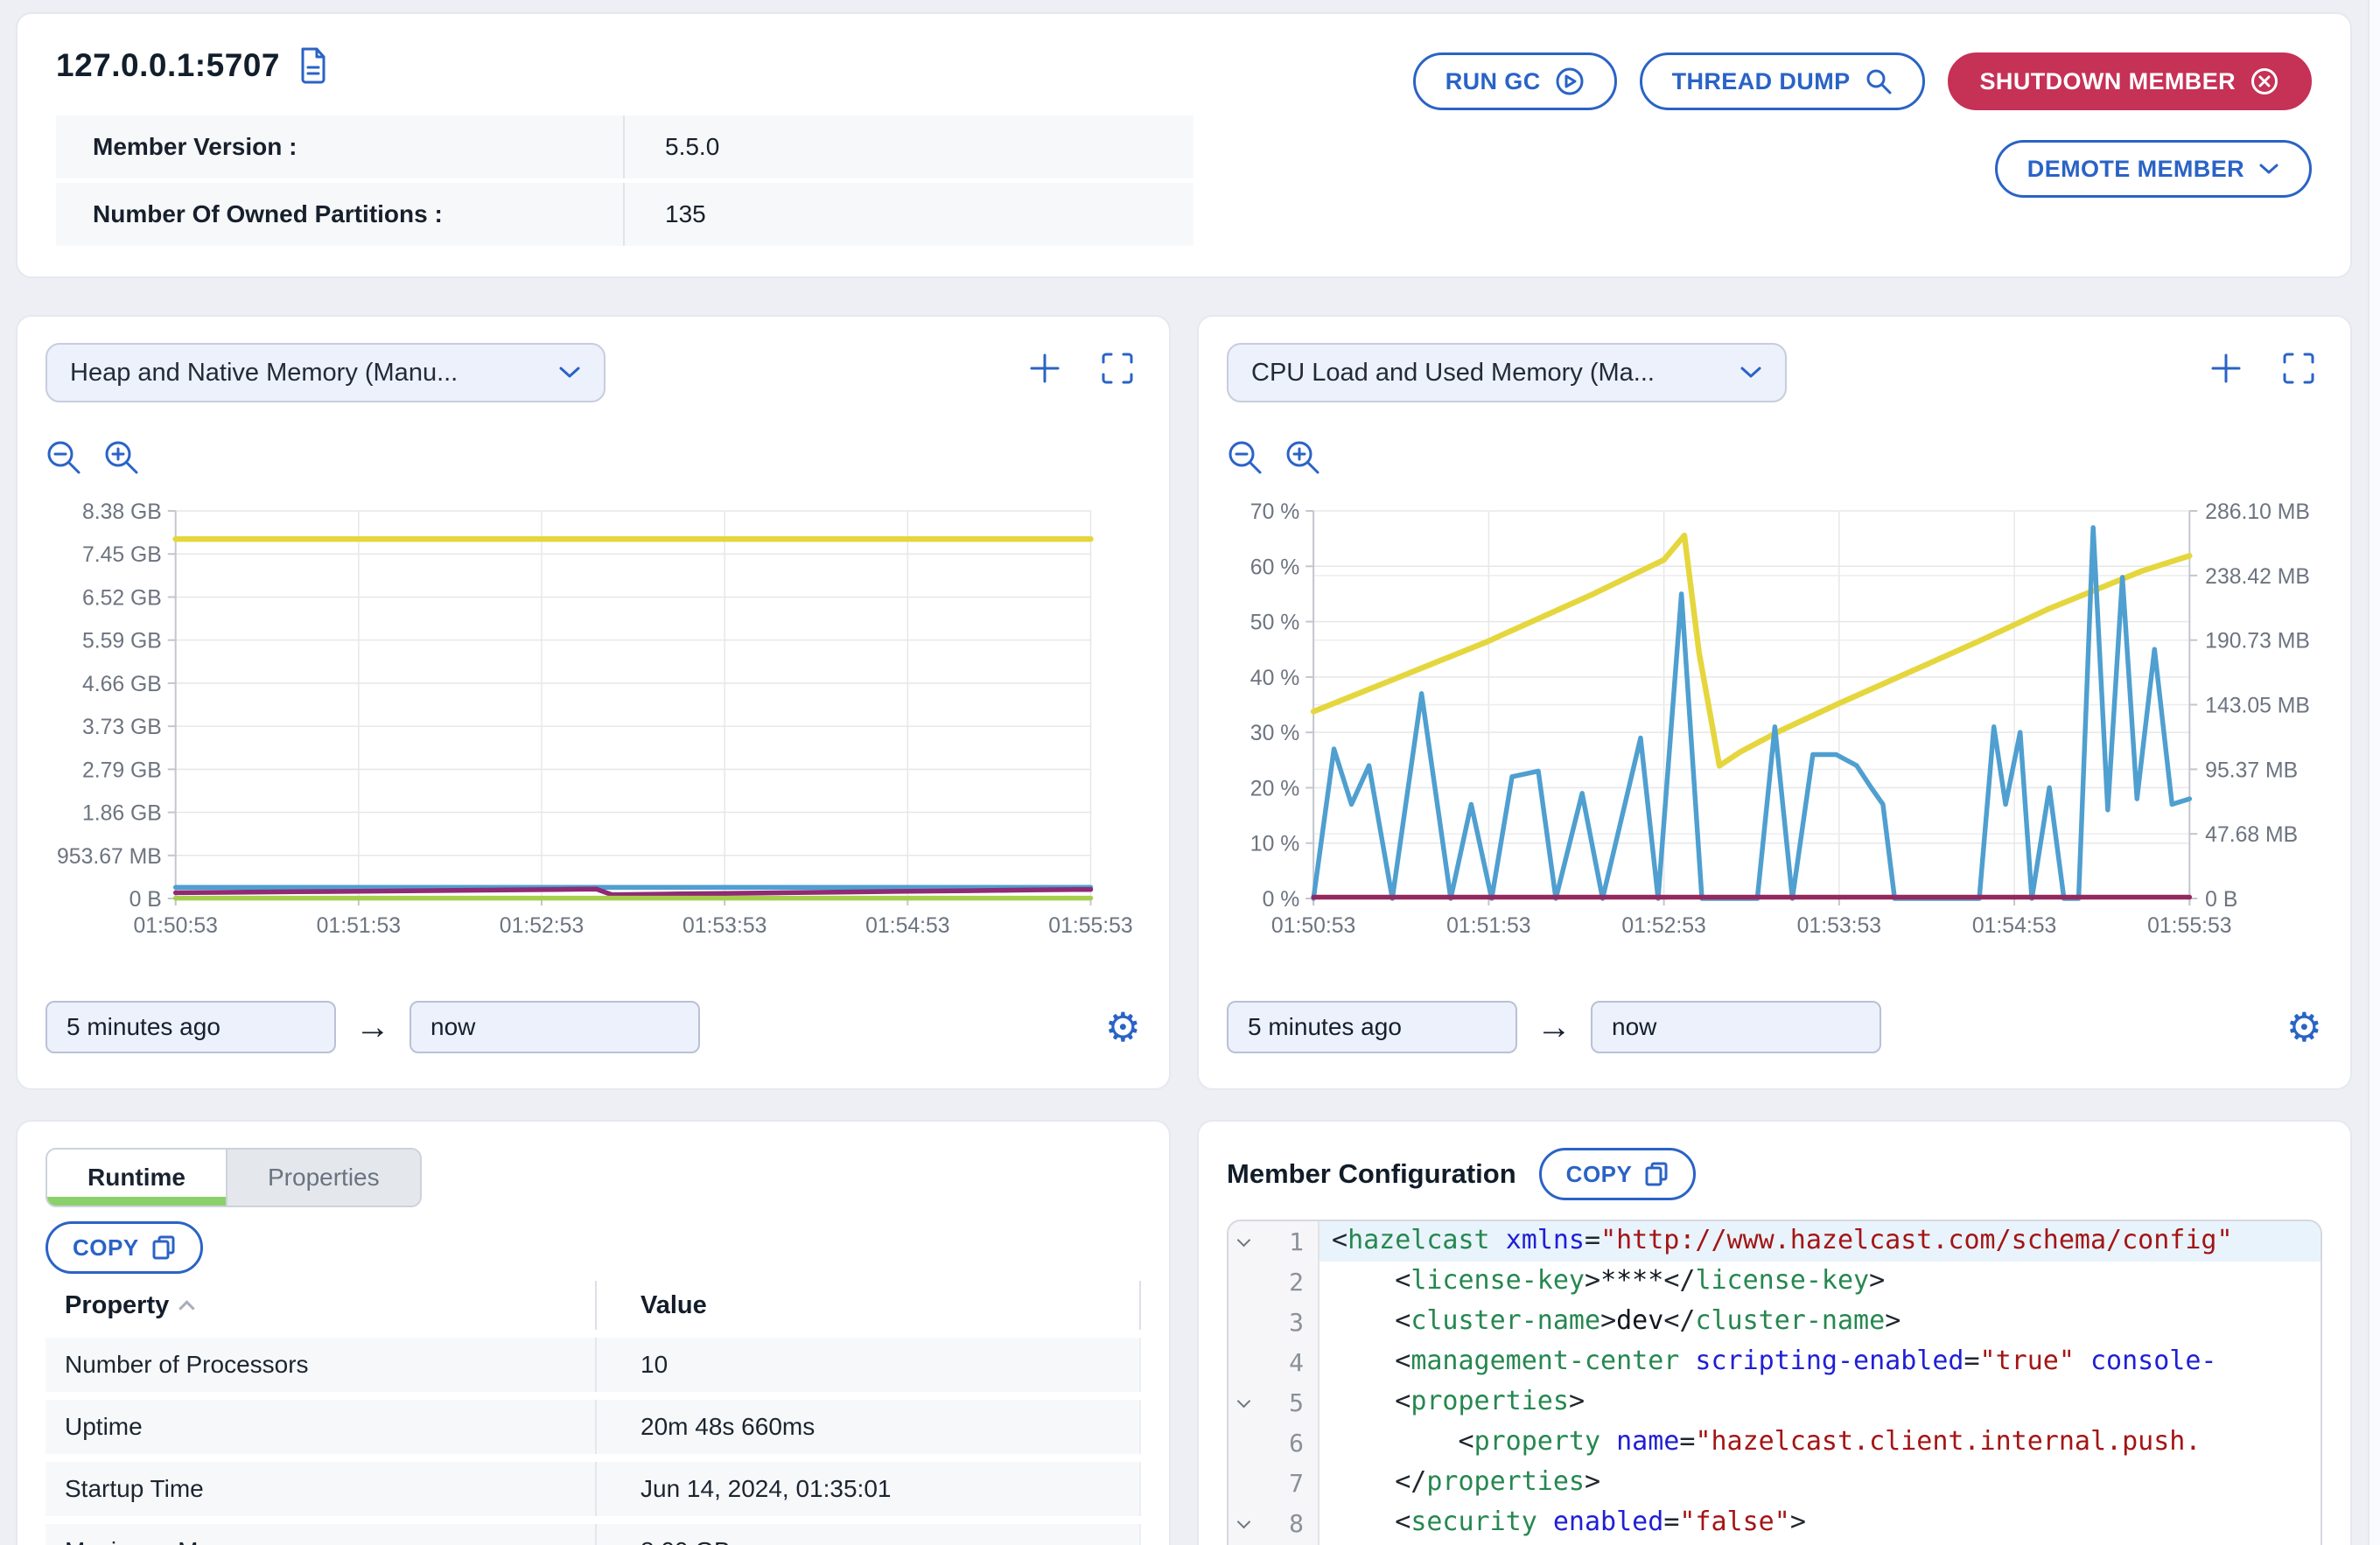 The height and width of the screenshot is (1545, 2380). Describe the element at coordinates (109, 856) in the screenshot. I see `y-tick-label: 953.67 MB` at that location.